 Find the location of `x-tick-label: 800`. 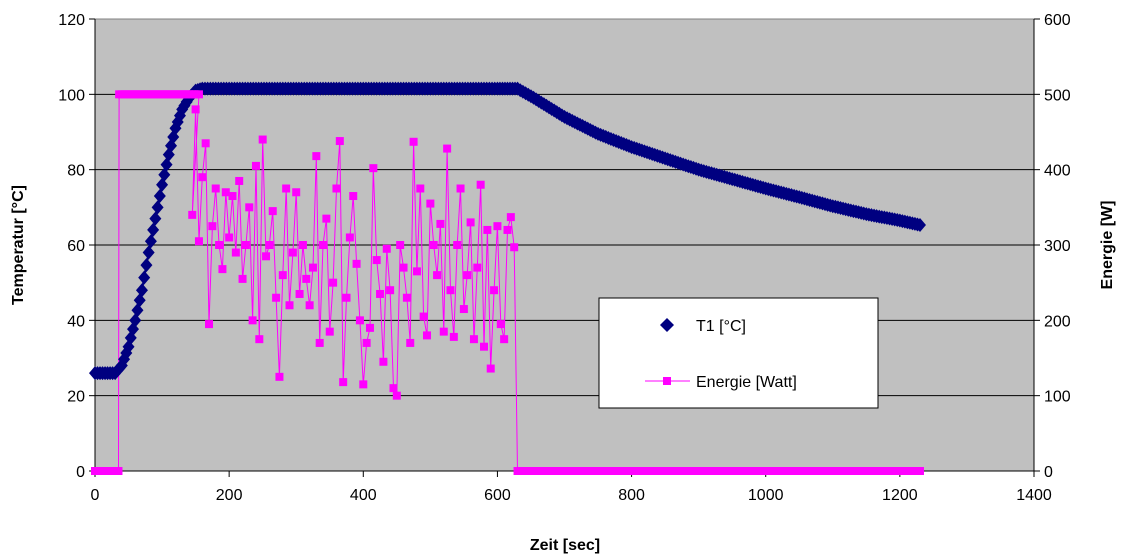

x-tick-label: 800 is located at coordinates (631, 495).